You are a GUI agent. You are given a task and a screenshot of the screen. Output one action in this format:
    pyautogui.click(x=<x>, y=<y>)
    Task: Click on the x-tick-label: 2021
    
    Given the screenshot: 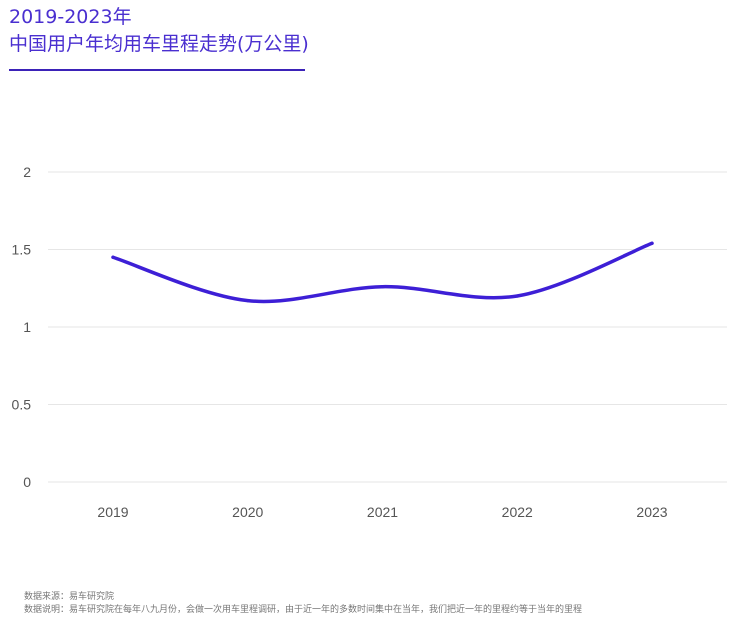 What is the action you would take?
    pyautogui.click(x=382, y=512)
    